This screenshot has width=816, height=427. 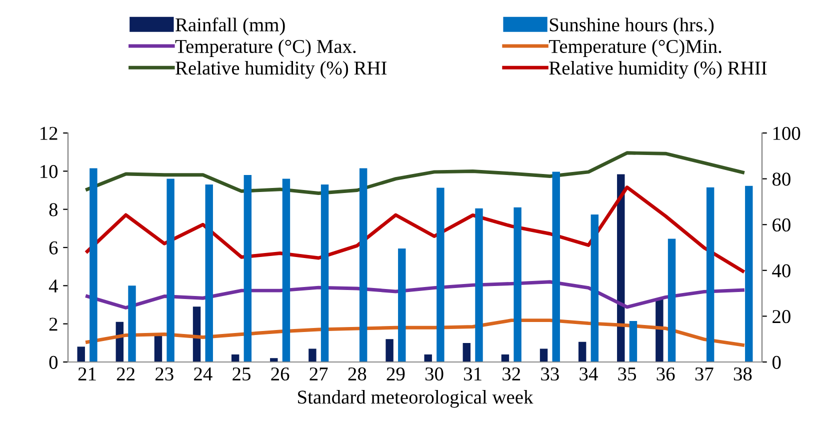 What do you see at coordinates (49, 171) in the screenshot?
I see `y-tick-label: 10` at bounding box center [49, 171].